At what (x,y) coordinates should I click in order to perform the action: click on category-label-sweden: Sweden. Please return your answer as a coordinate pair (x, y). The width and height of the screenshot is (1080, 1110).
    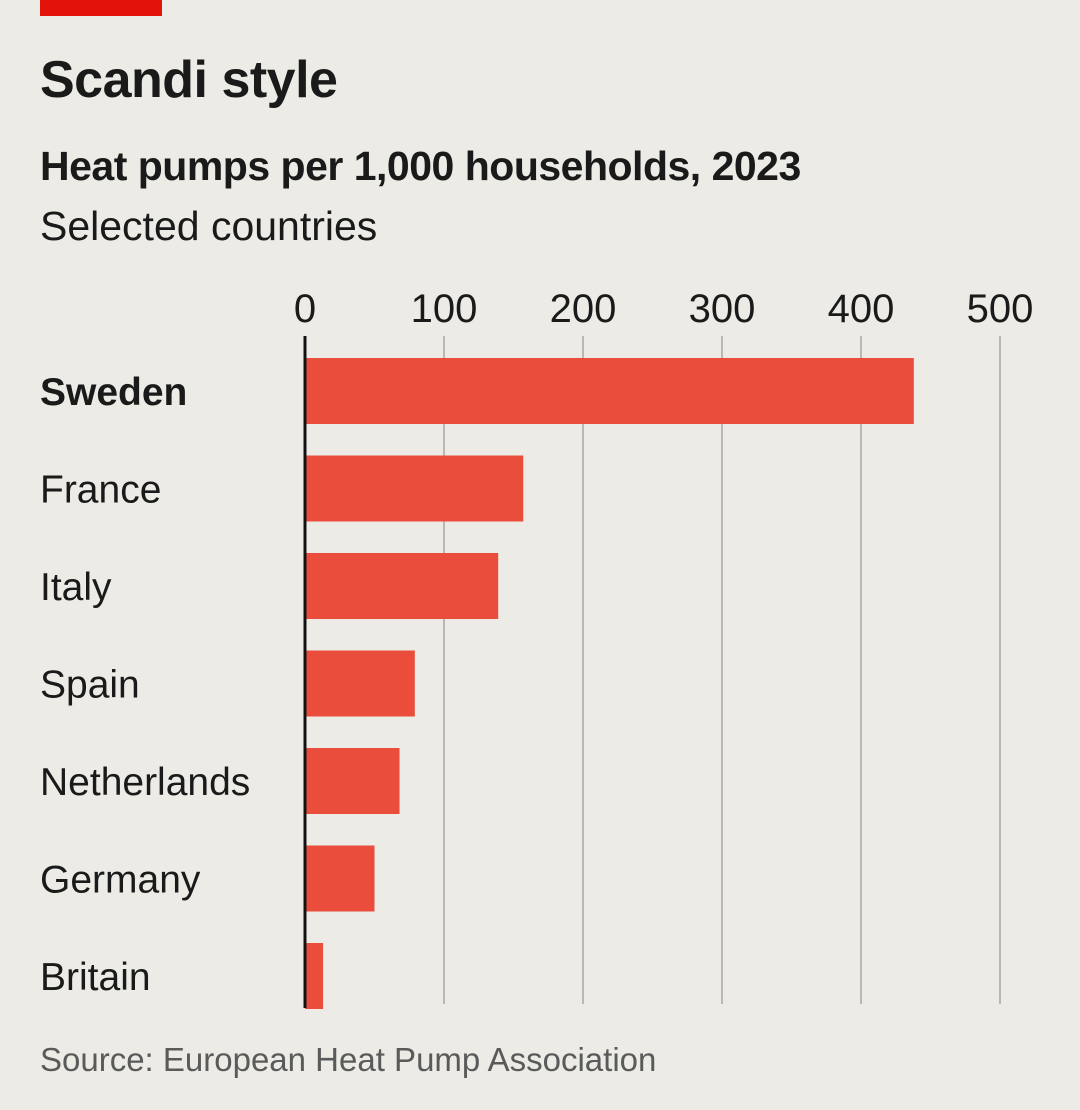
    Looking at the image, I should click on (113, 392).